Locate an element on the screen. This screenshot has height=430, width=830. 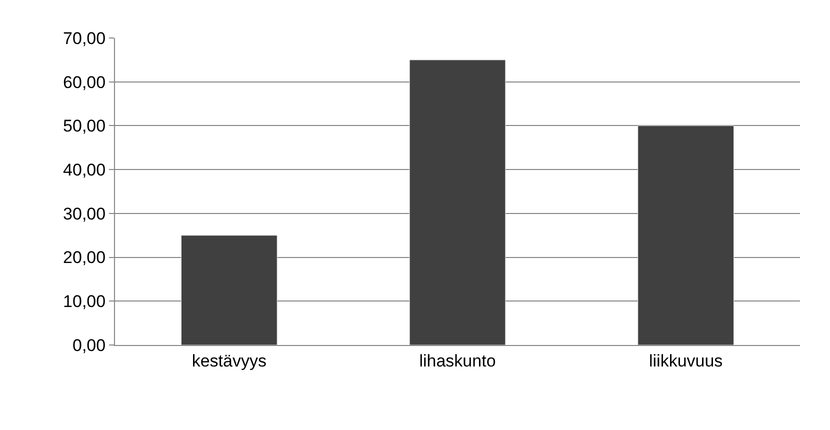
y-tick-label: 0,00 is located at coordinates (89, 345).